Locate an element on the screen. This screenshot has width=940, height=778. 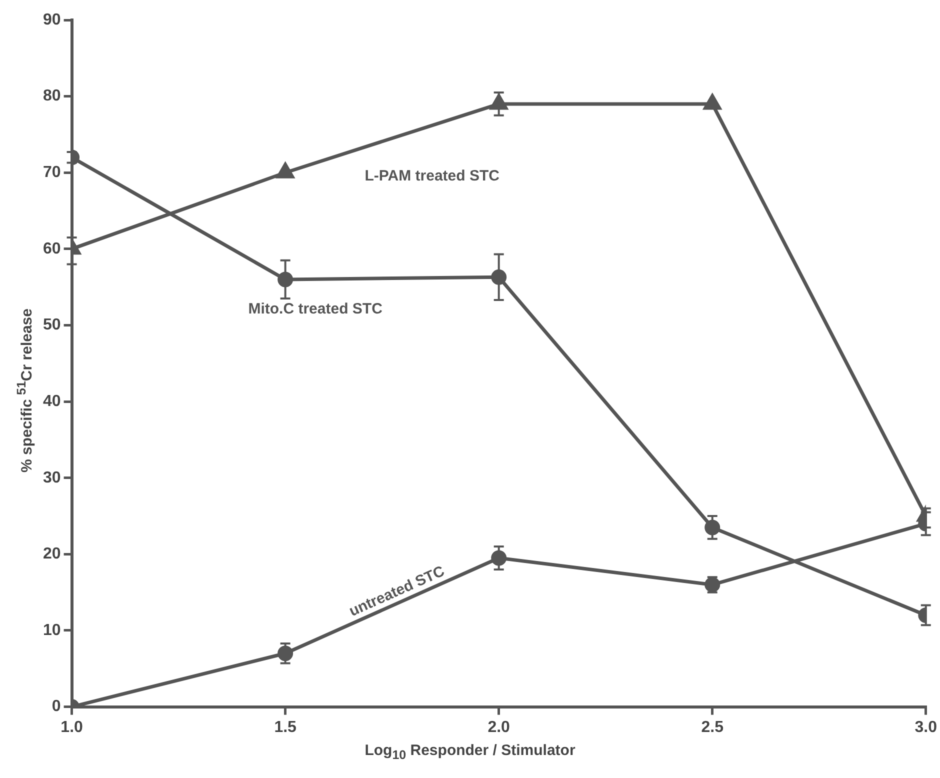
series-label: L-PAM treated STC is located at coordinates (432, 175).